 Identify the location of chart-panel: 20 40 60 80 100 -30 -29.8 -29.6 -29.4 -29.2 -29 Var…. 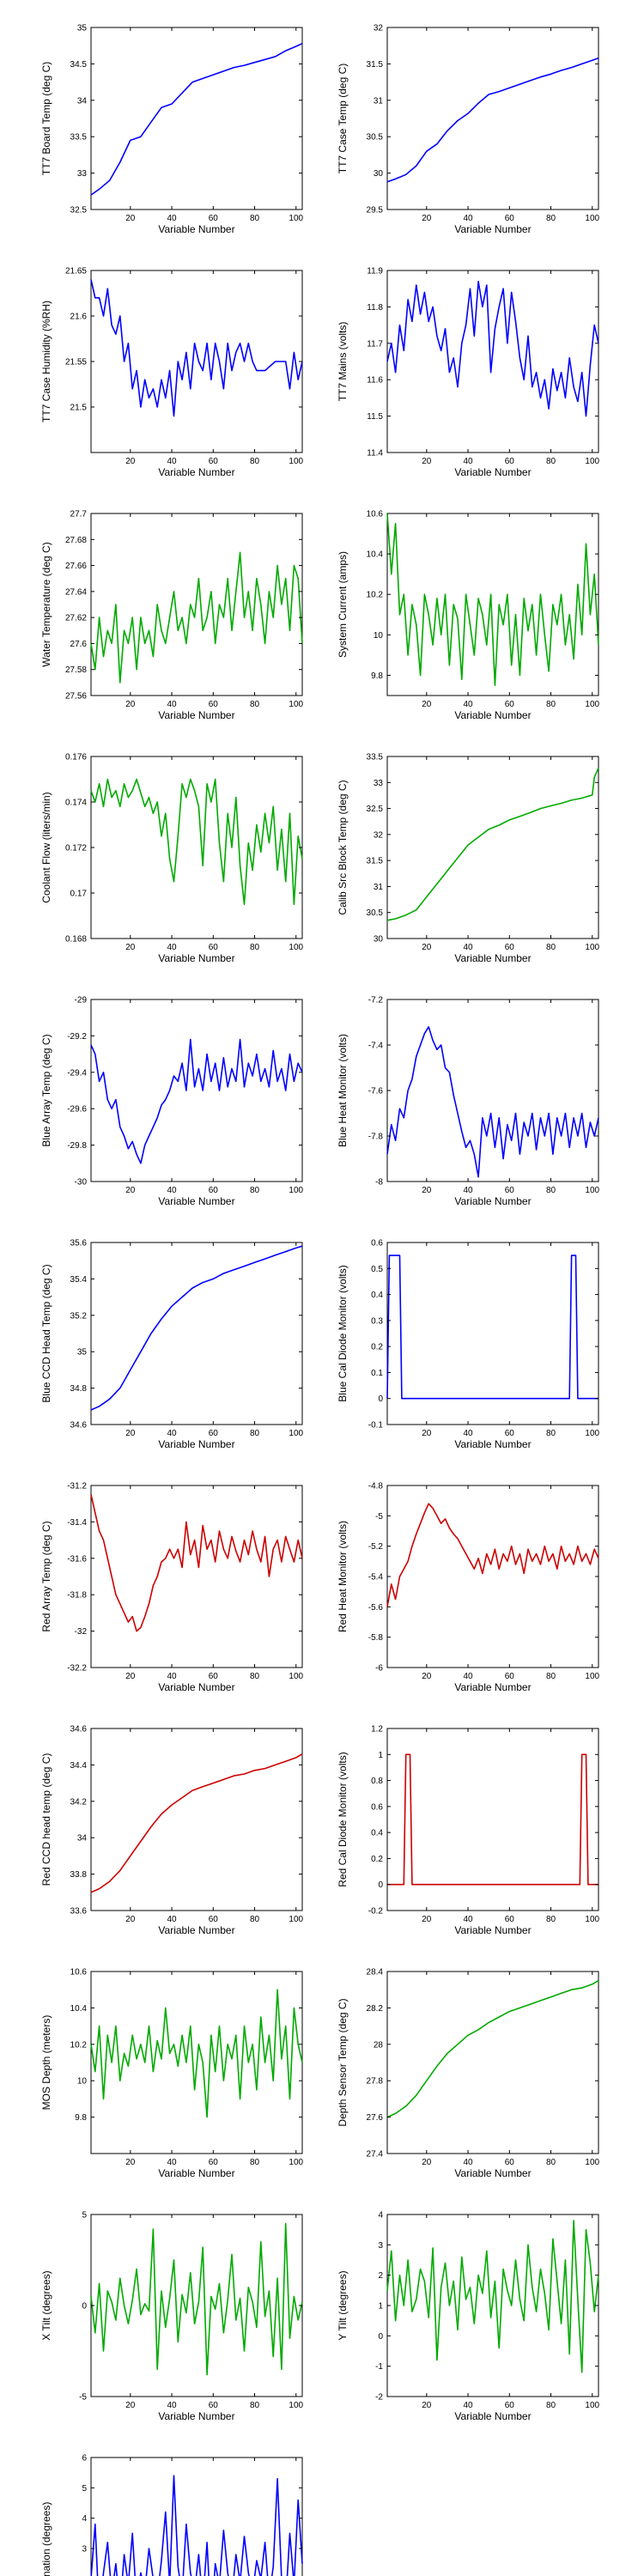
(172, 1102).